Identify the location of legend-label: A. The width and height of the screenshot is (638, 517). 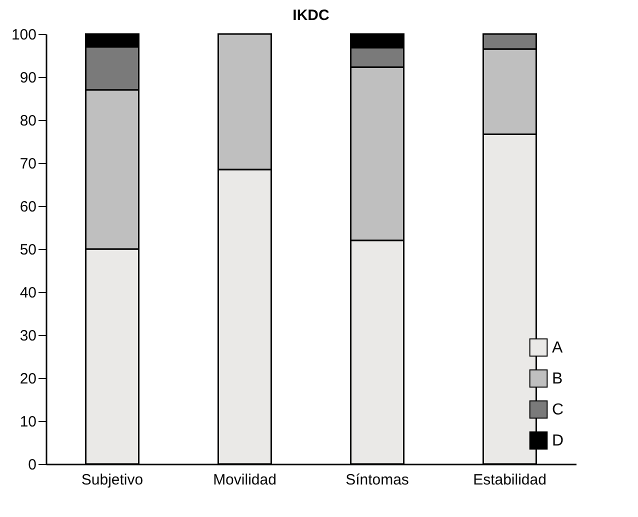
(557, 348).